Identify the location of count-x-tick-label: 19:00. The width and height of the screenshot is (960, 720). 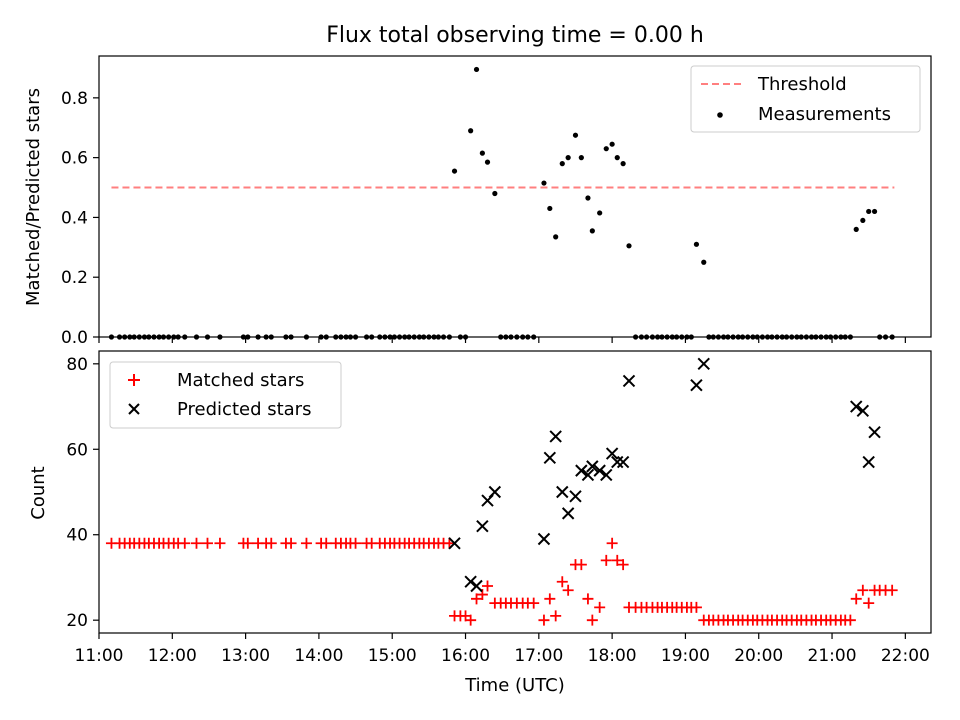
(685, 656).